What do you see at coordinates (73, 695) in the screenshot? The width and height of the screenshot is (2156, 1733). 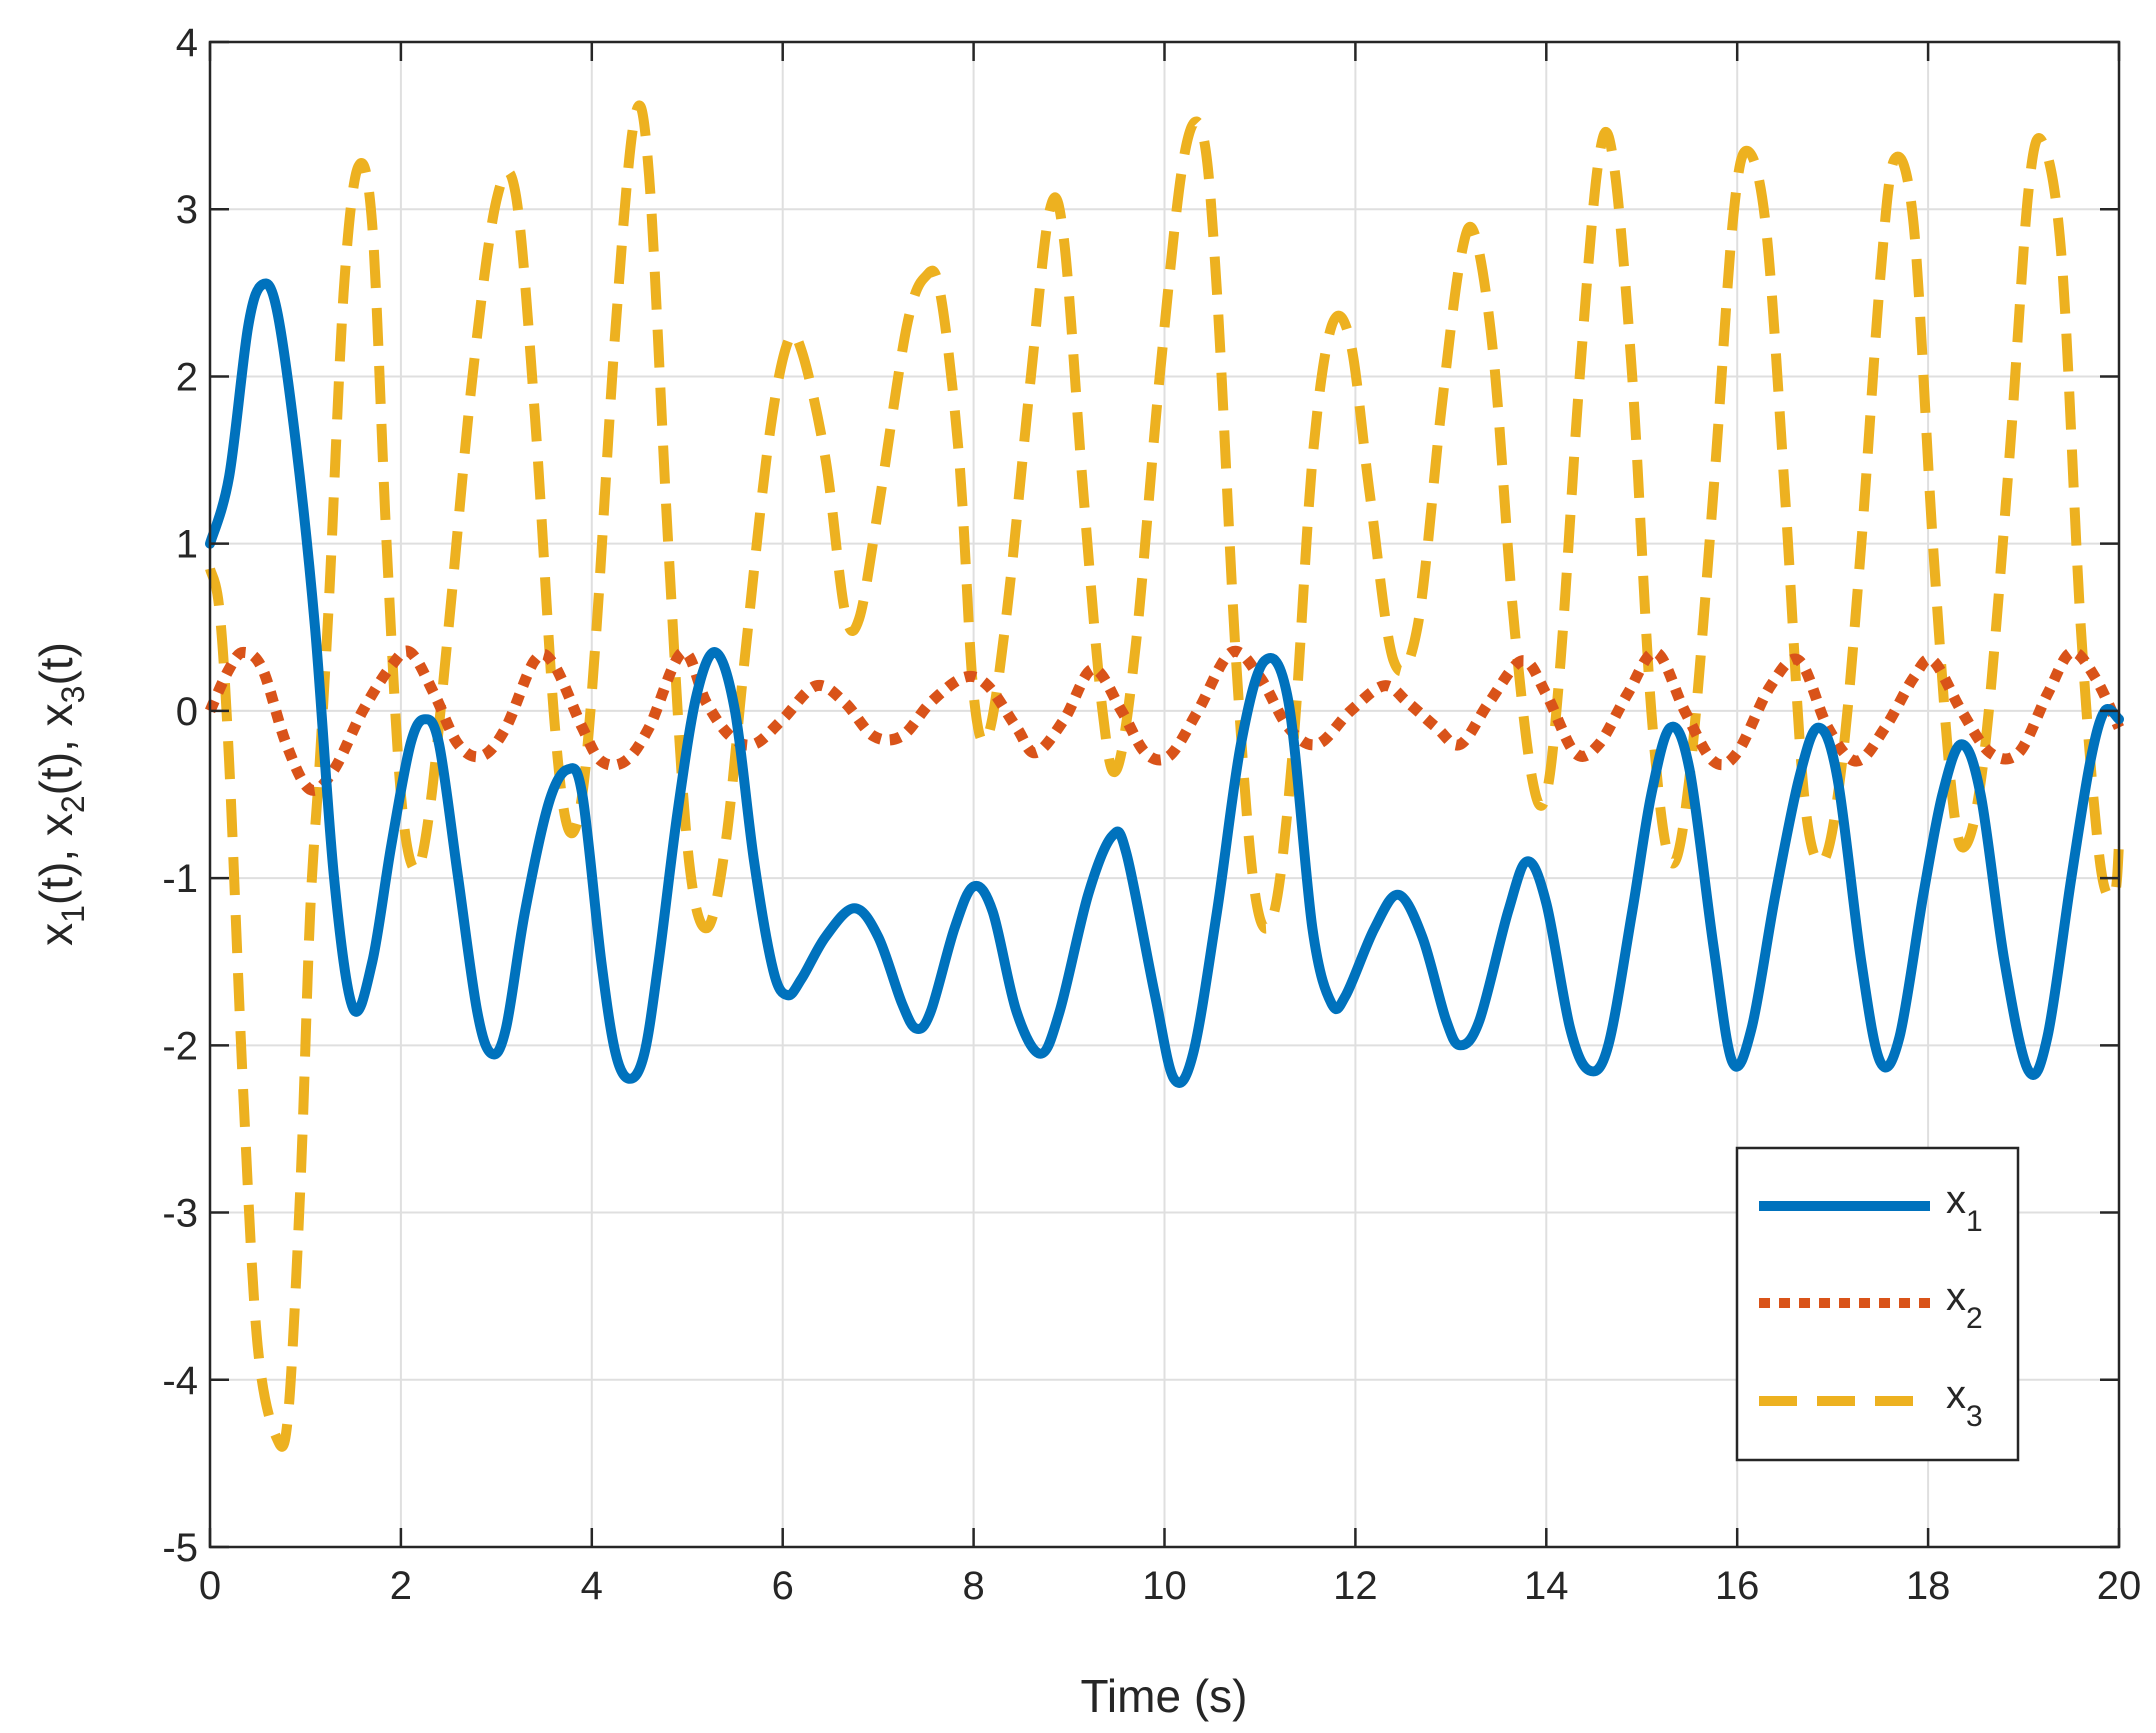 I see `y-axis-title-sub: 3` at bounding box center [73, 695].